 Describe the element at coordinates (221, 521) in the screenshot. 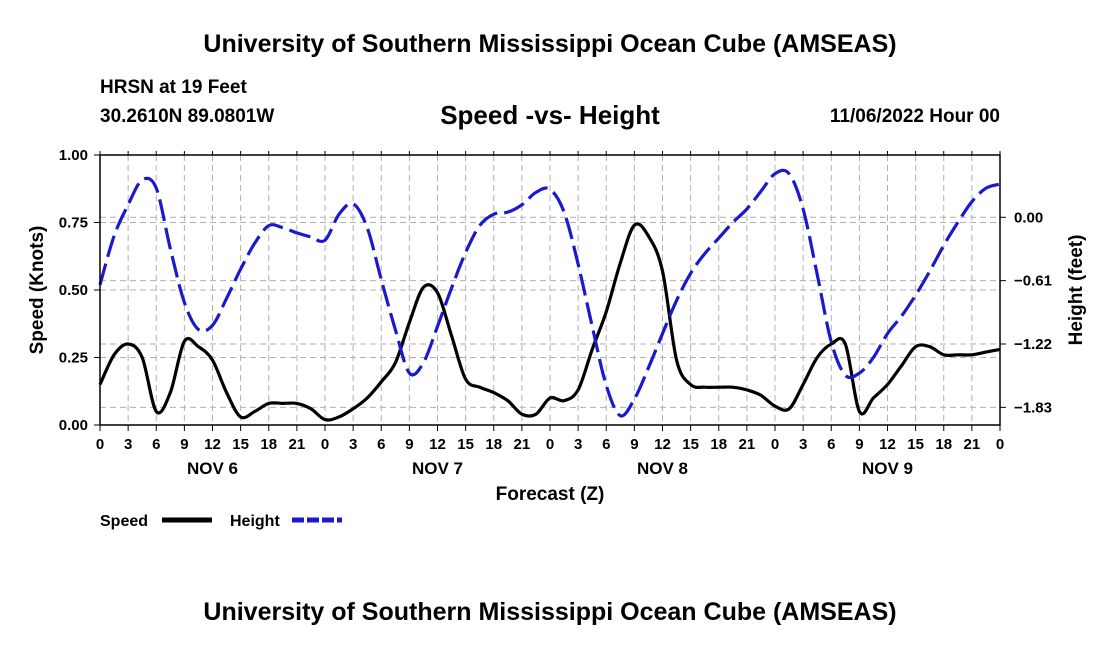

I see `legend: Speed Height` at that location.